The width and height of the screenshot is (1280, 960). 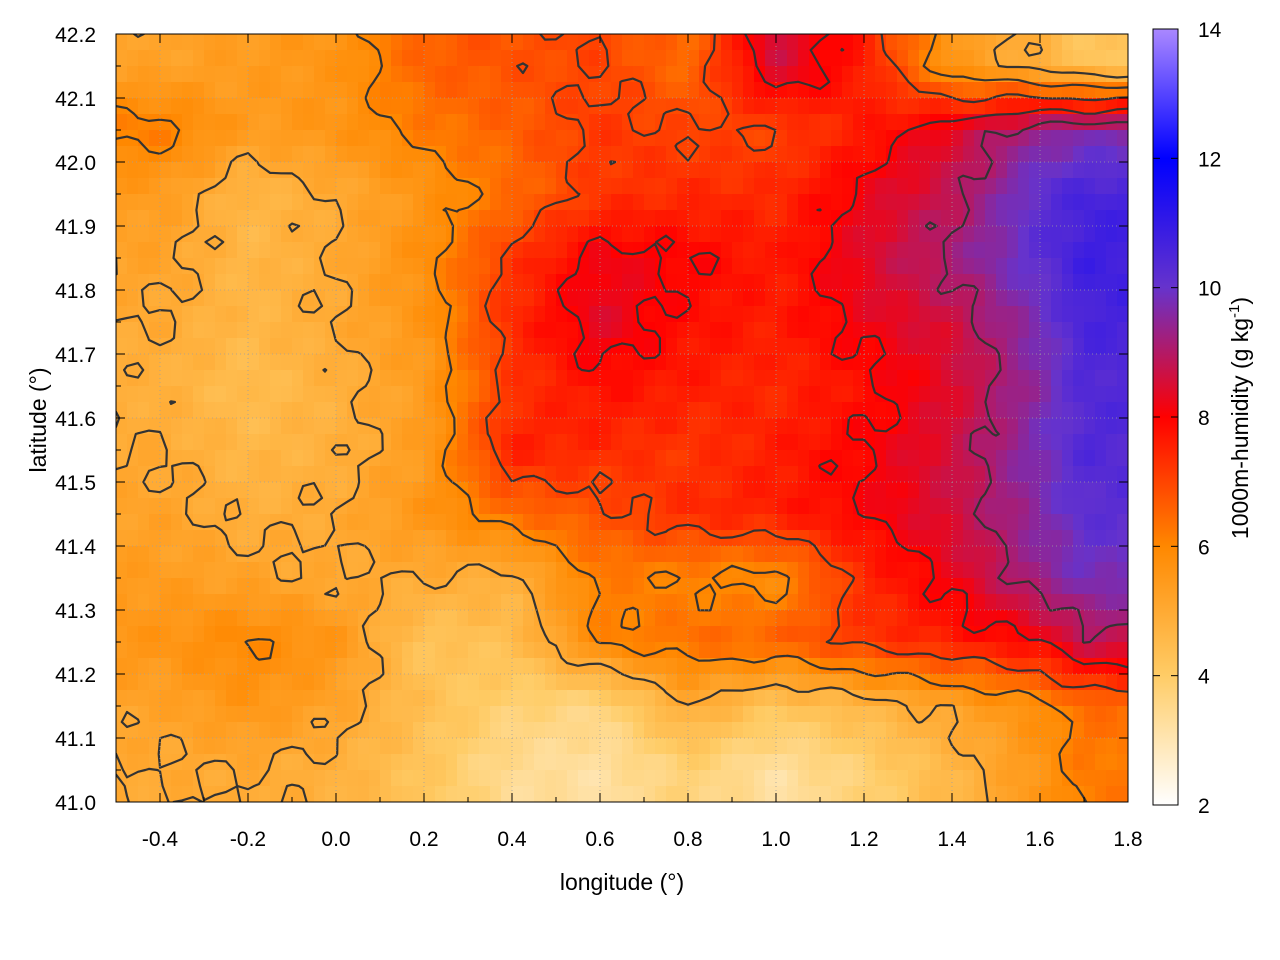 What do you see at coordinates (75, 611) in the screenshot?
I see `y-tick-label: 41.3` at bounding box center [75, 611].